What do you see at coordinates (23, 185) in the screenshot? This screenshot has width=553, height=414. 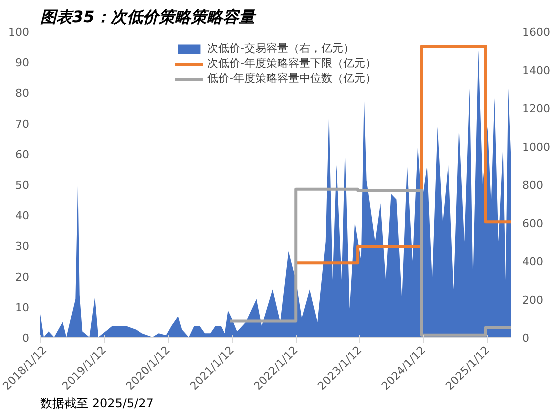 I see `y-tick-label: 50` at bounding box center [23, 185].